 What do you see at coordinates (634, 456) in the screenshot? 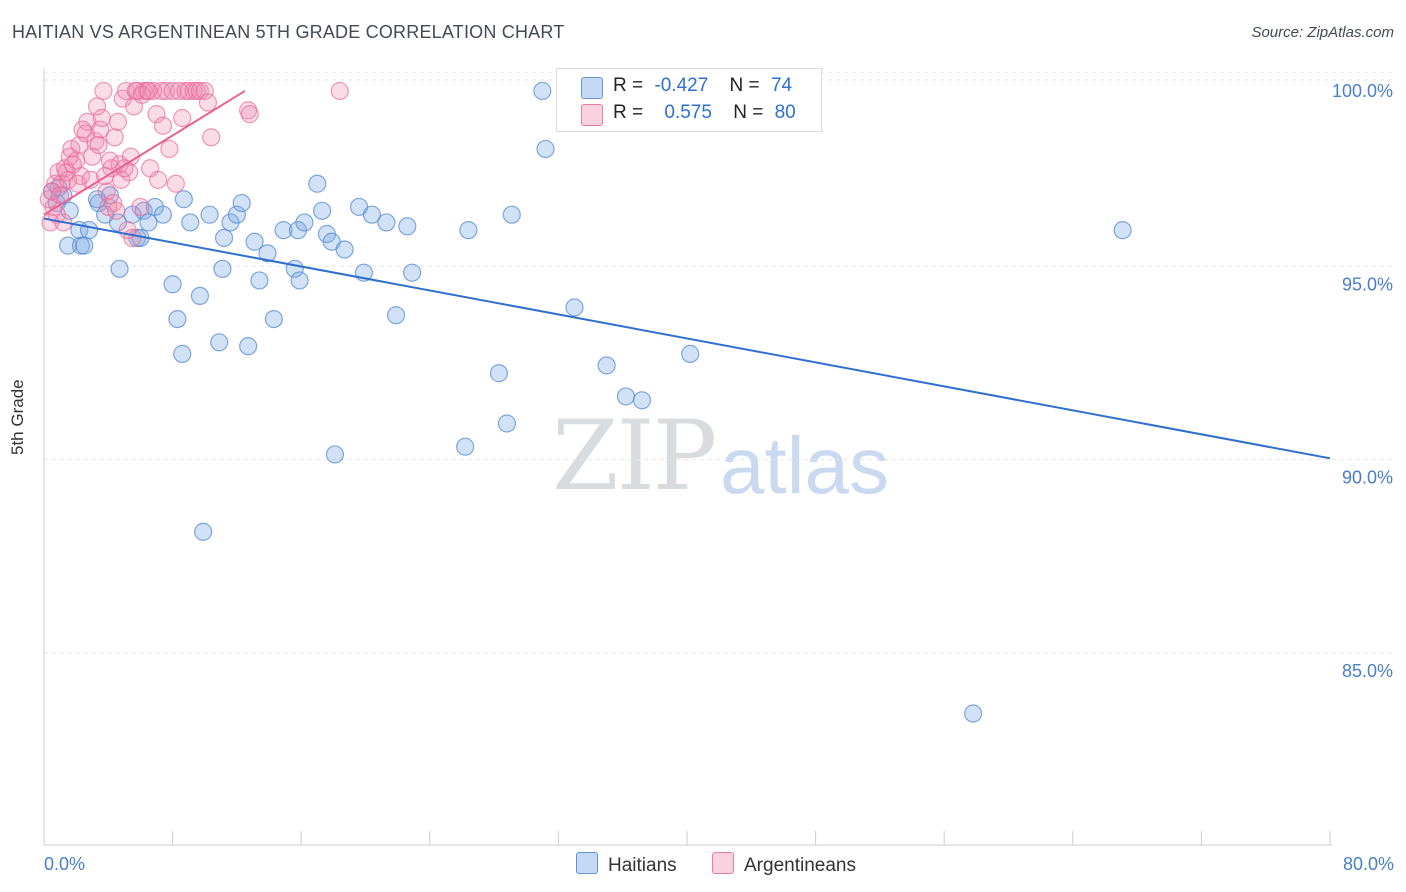
I see `watermark-zip: ZIP` at bounding box center [634, 456].